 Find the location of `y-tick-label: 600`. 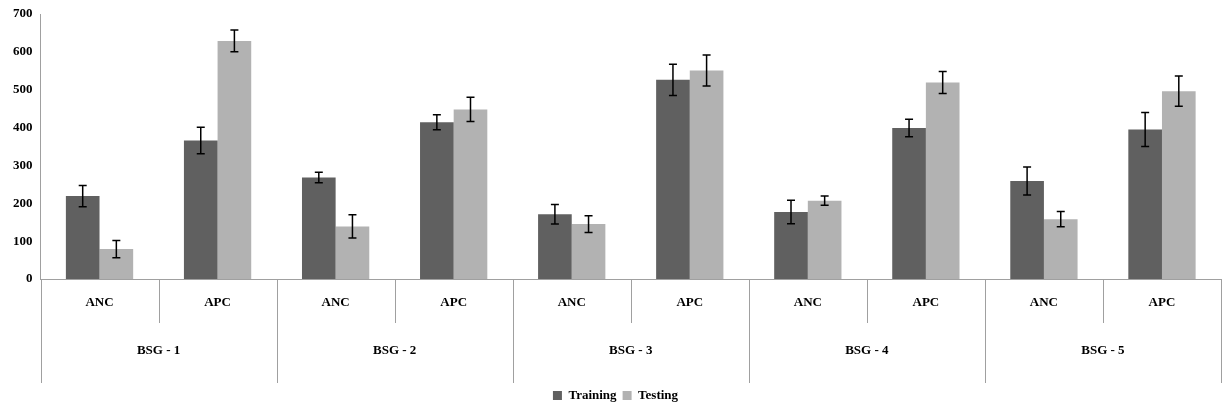

y-tick-label: 600 is located at coordinates (23, 51).